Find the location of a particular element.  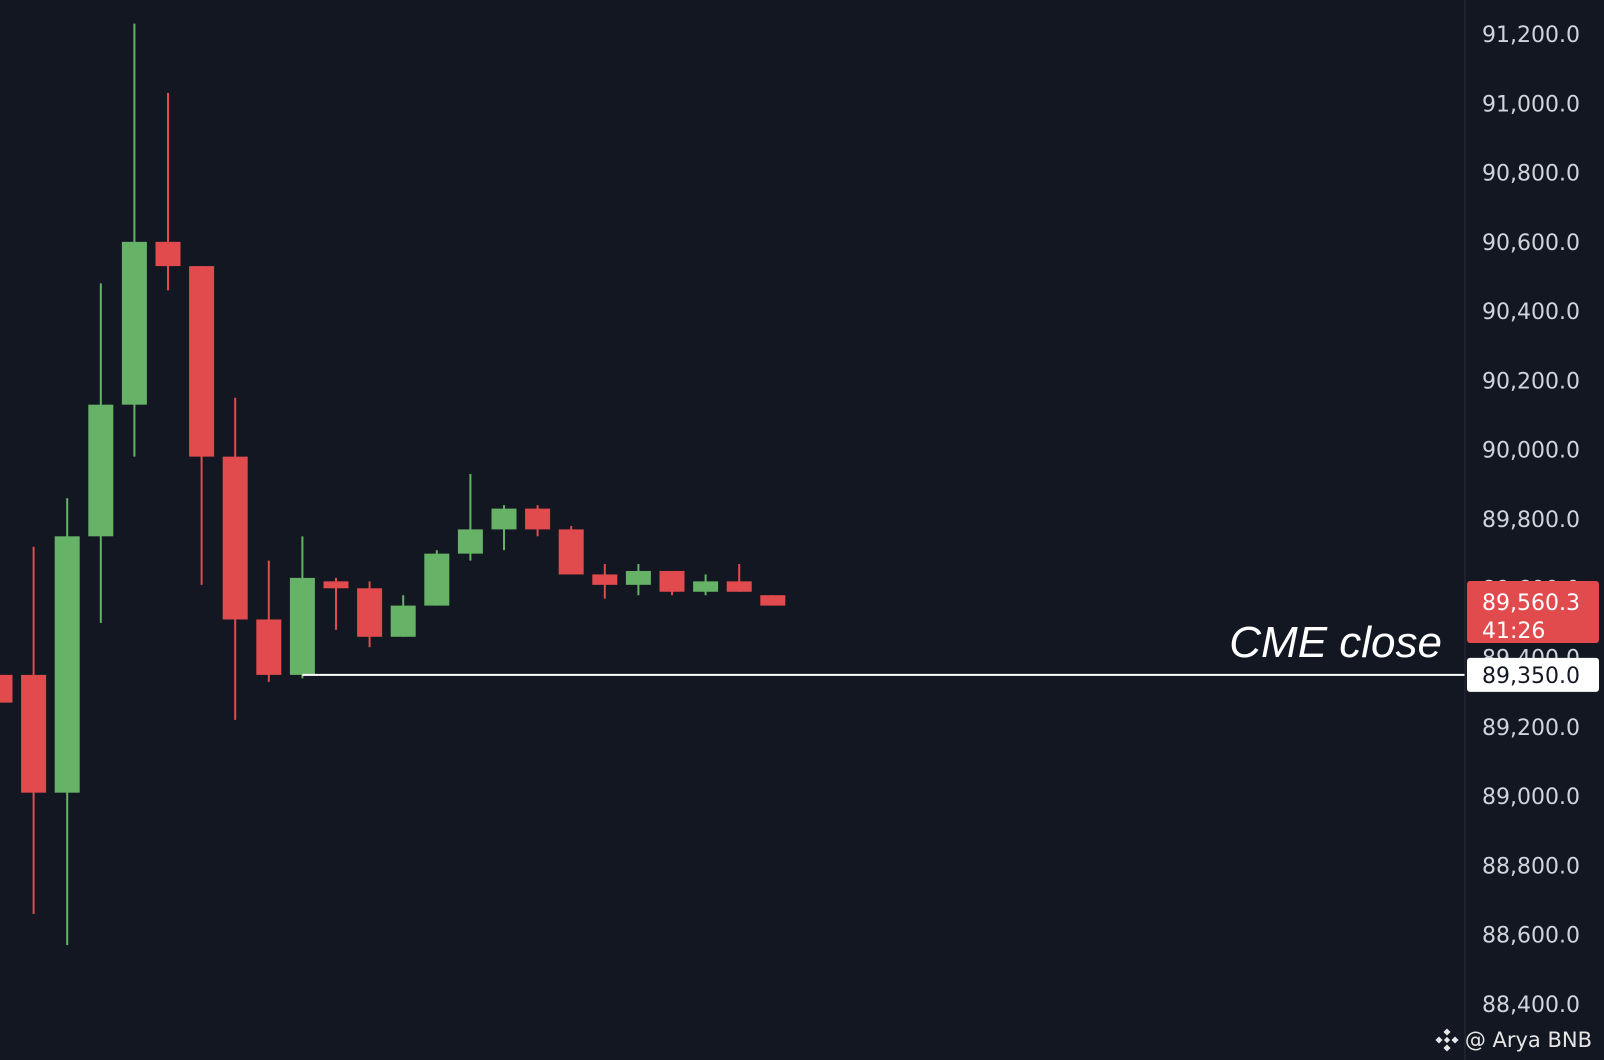

watermark-text: @ Arya BNB is located at coordinates (1528, 1040).